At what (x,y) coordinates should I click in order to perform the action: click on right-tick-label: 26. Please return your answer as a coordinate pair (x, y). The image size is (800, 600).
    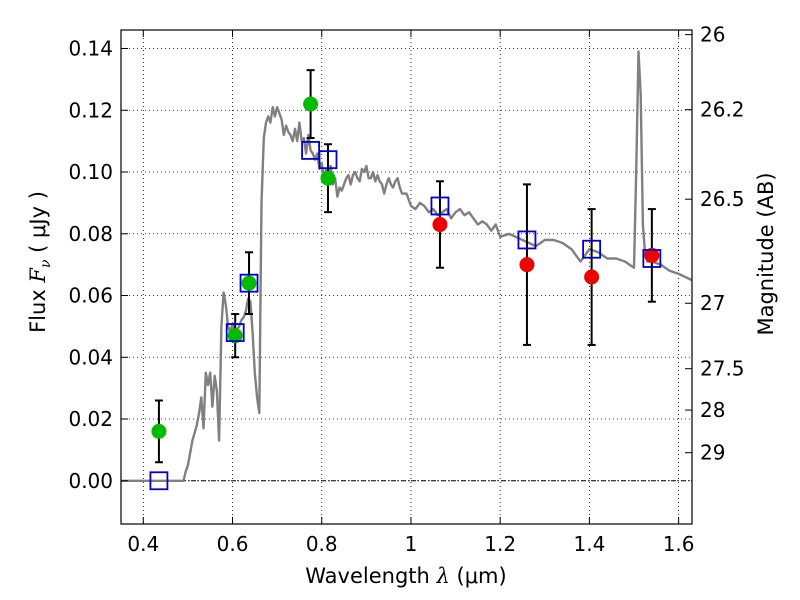
    Looking at the image, I should click on (712, 35).